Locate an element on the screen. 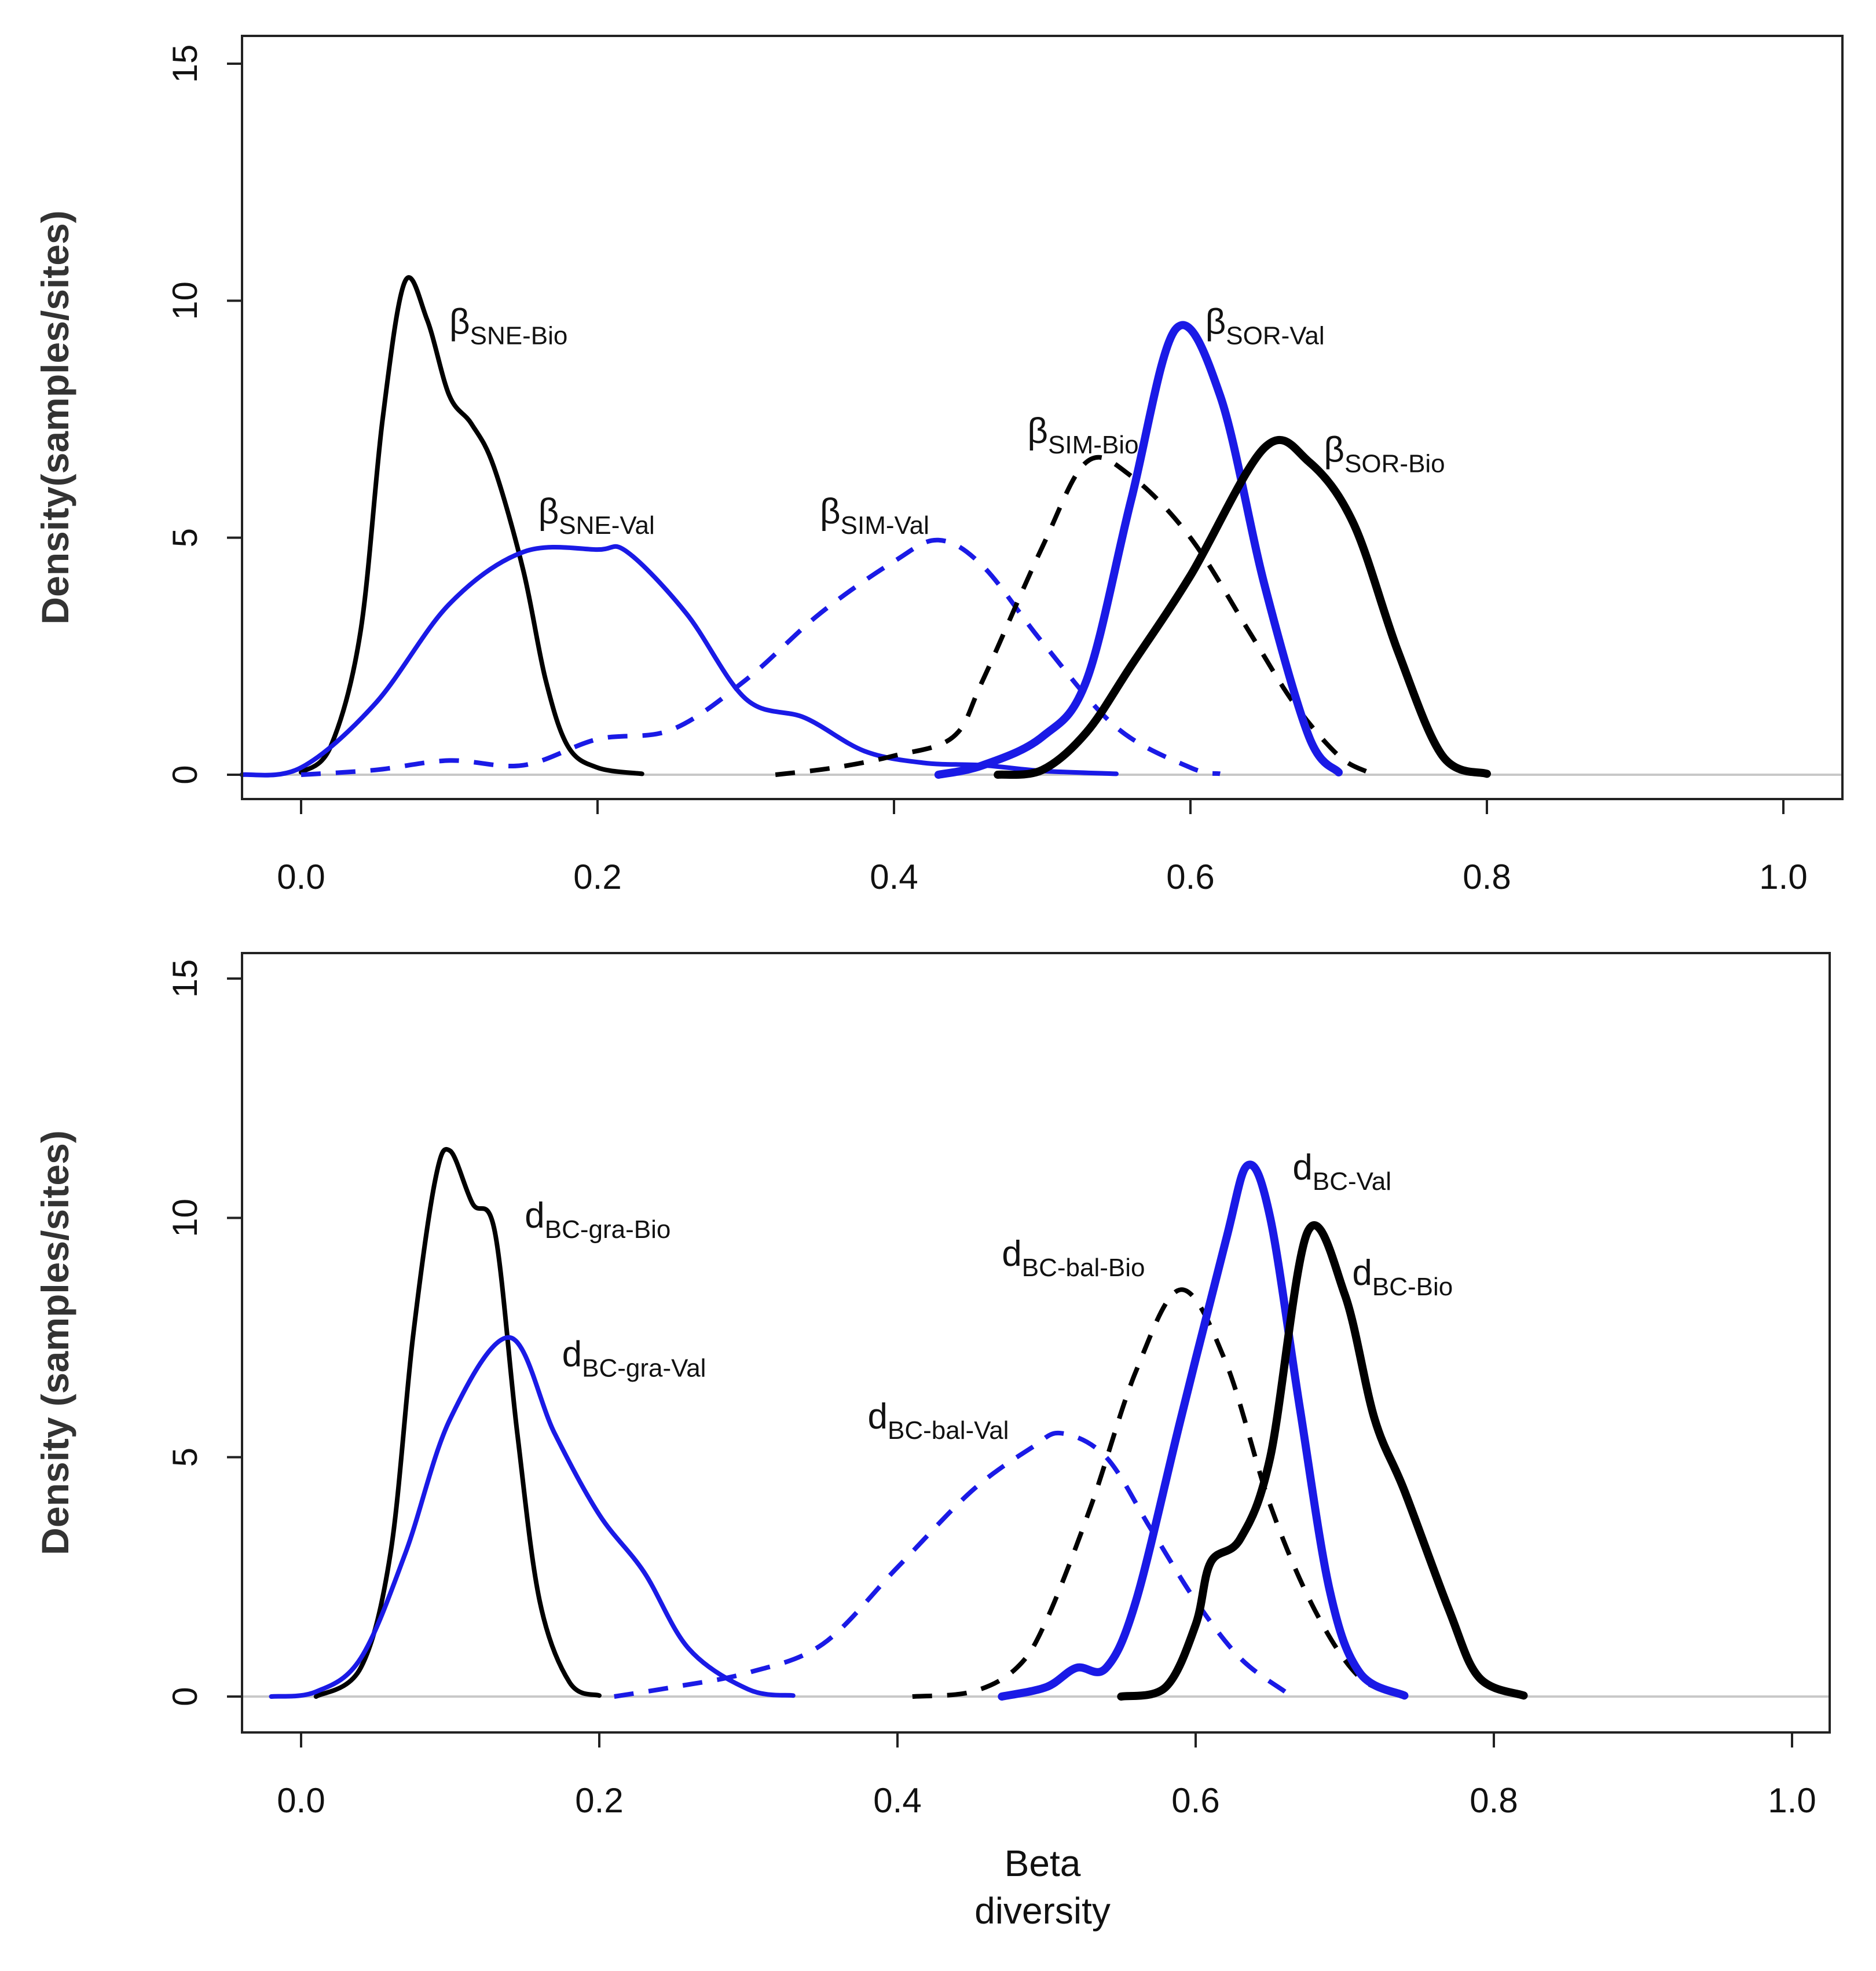  series-annotation: βSNE-Val is located at coordinates (597, 516).